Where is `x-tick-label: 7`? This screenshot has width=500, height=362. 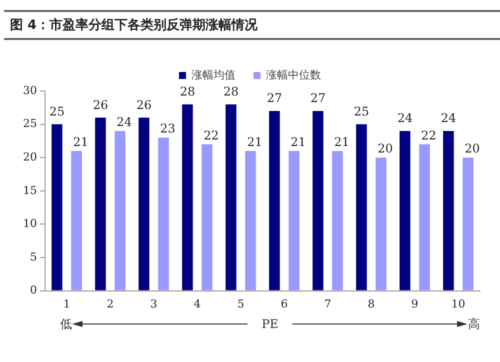
x-tick-label: 7 is located at coordinates (328, 303).